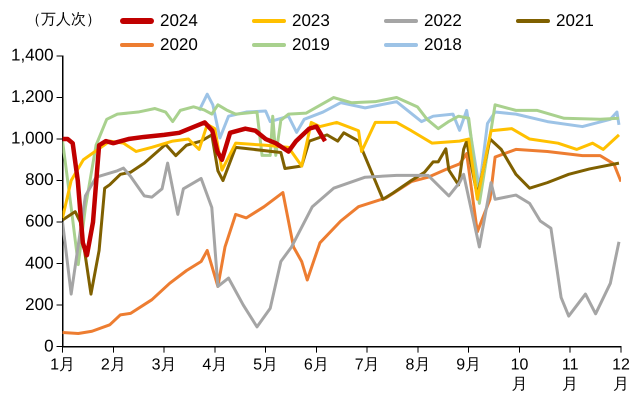 Image resolution: width=641 pixels, height=405 pixels. What do you see at coordinates (63, 19) in the screenshot?
I see `y-axis-title: （万人次）` at bounding box center [63, 19].